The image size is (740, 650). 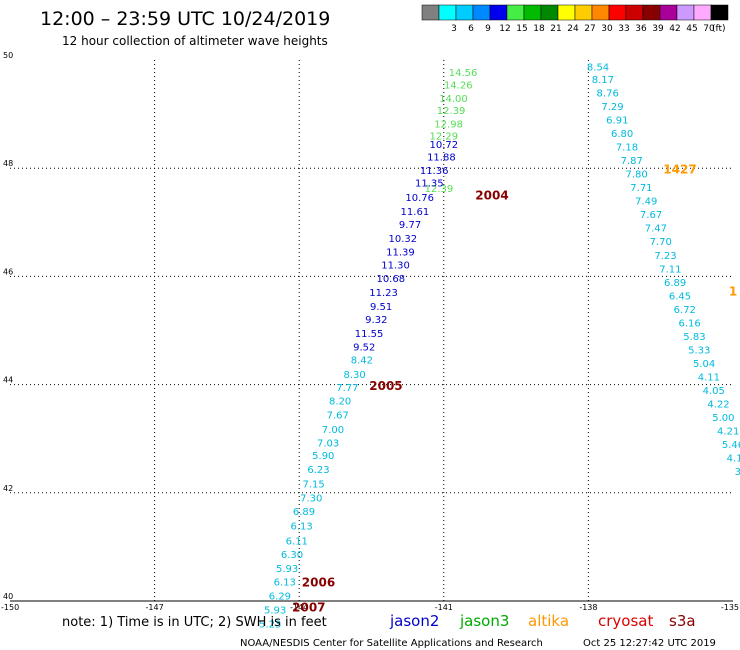 What do you see at coordinates (299, 607) in the screenshot?
I see `x-tick-label: -144` at bounding box center [299, 607].